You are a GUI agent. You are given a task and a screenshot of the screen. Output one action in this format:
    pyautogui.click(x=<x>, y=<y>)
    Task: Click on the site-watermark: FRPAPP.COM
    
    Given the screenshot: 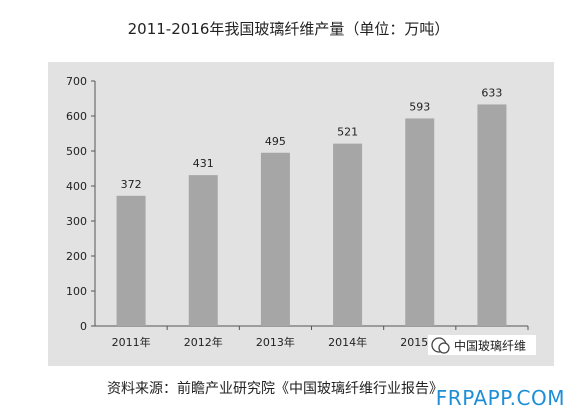 What is the action you would take?
    pyautogui.click(x=500, y=398)
    